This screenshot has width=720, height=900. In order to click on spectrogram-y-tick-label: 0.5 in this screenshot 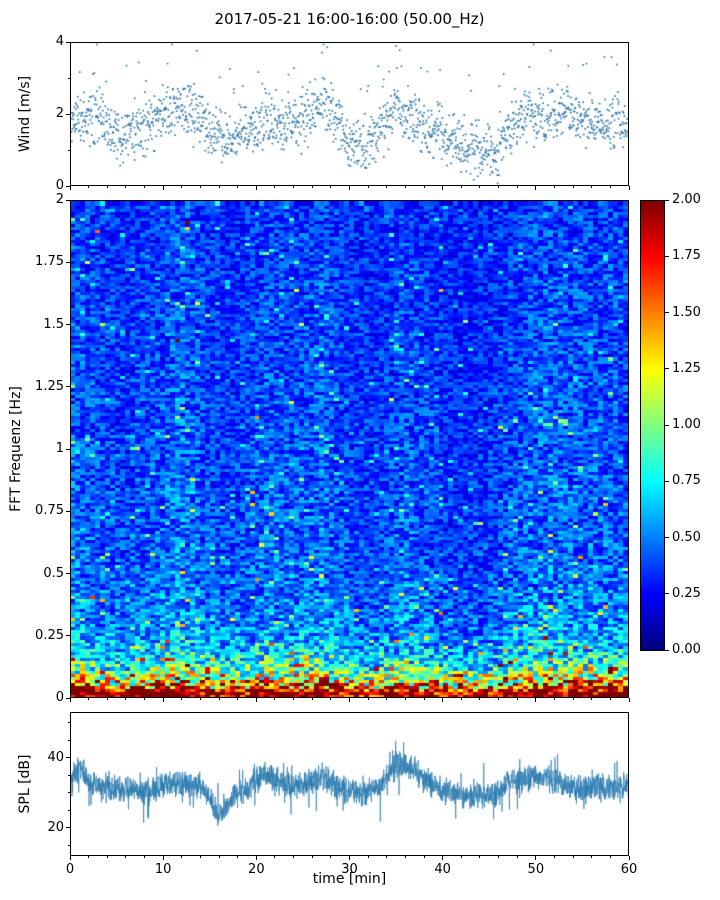, I will do `click(53, 573)`.